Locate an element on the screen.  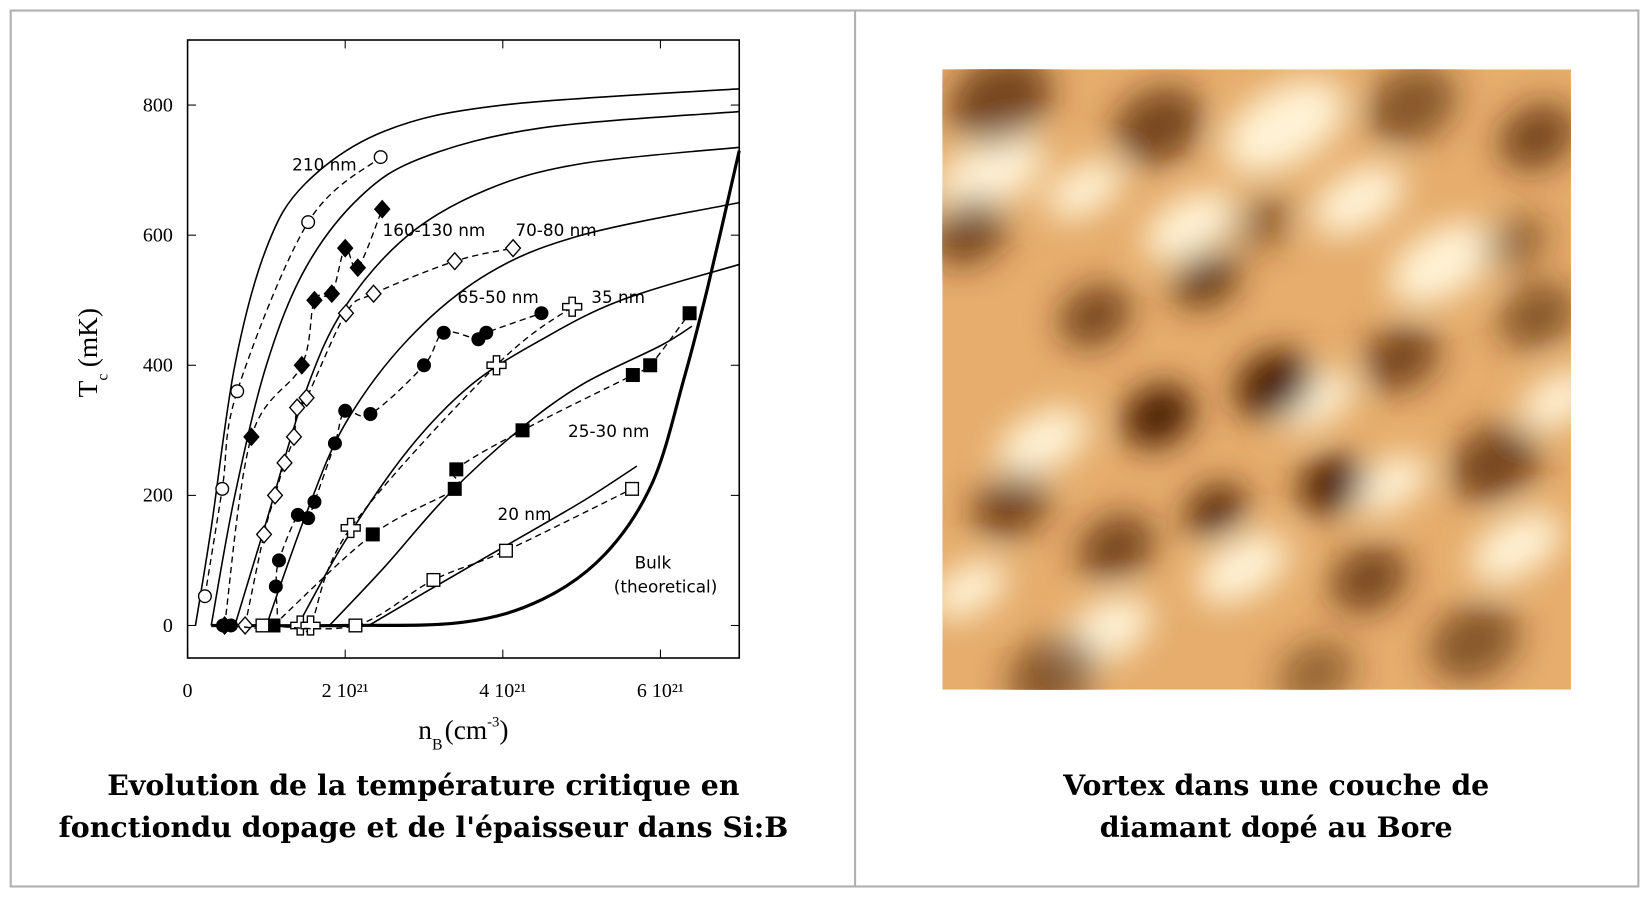
y-axis-label-part: T is located at coordinates (88, 388).